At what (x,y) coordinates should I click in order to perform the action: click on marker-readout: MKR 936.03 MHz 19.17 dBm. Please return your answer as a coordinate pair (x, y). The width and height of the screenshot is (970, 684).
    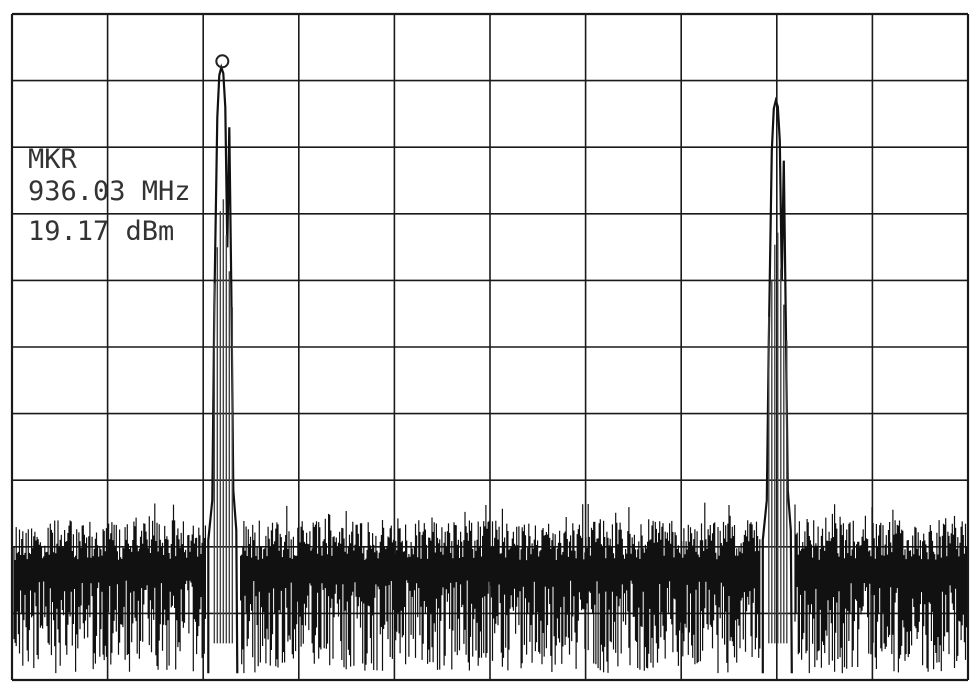
    Looking at the image, I should click on (109, 195).